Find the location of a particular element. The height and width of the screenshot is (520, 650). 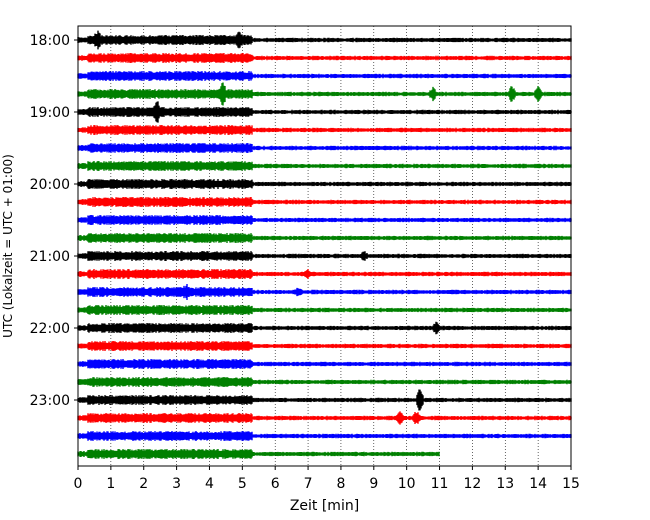

y-axis-title: UTC (Lokalzeit = UTC + 01:00) is located at coordinates (8, 246).